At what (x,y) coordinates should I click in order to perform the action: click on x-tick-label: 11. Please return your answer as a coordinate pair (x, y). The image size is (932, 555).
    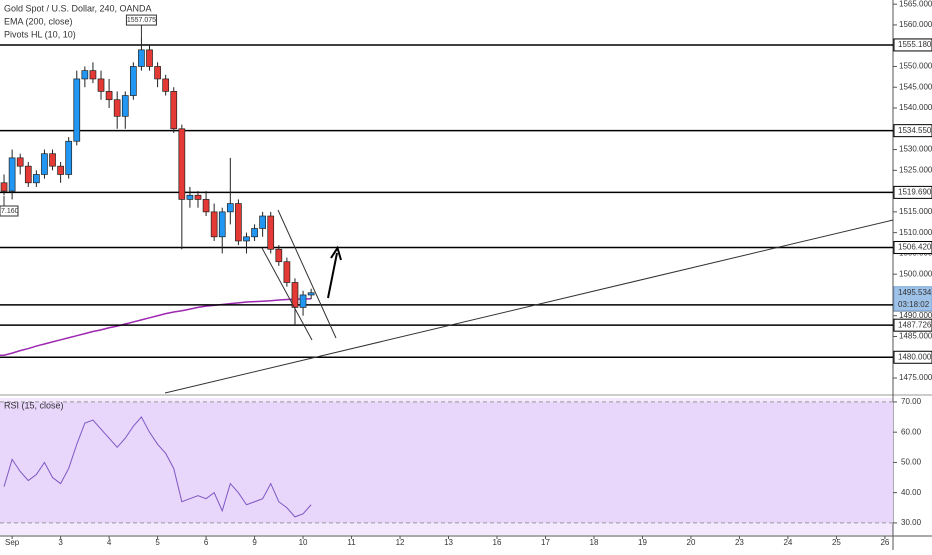
    Looking at the image, I should click on (351, 542).